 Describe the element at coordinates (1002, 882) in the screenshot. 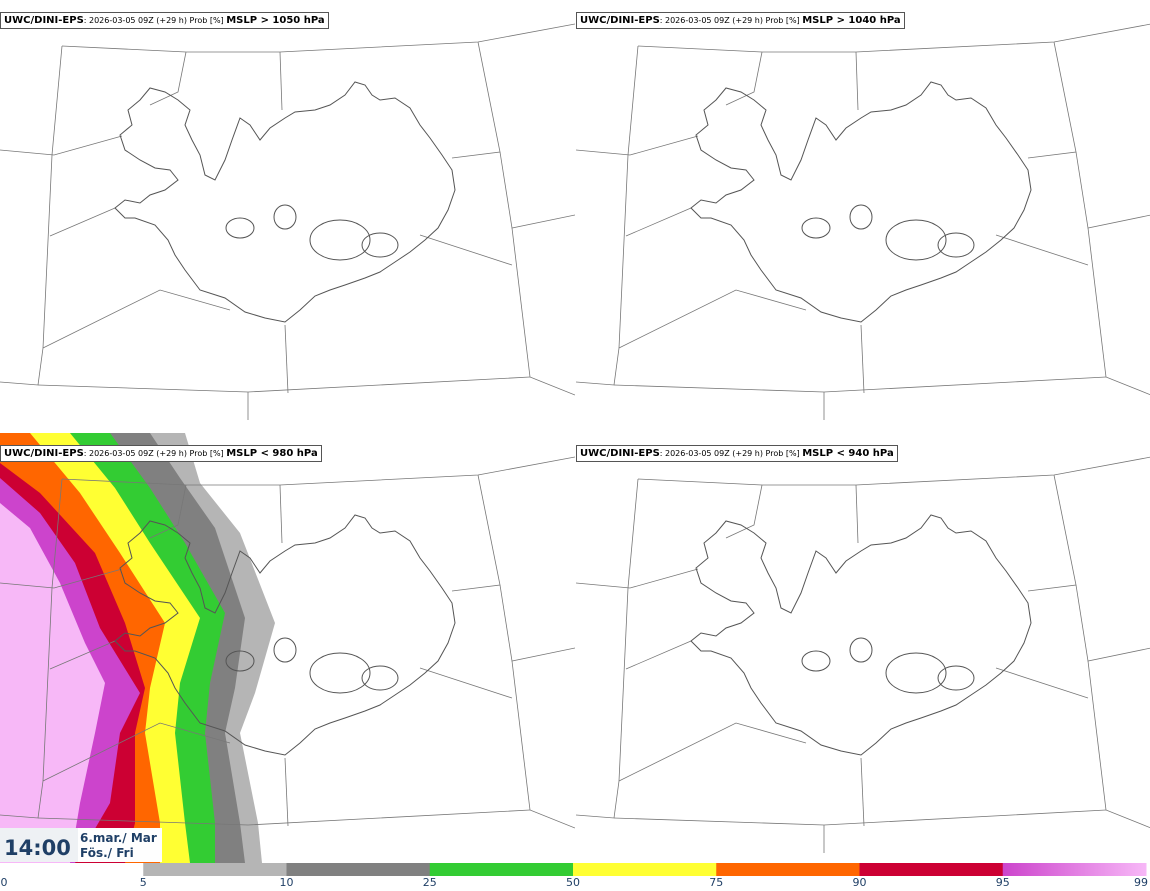

I see `colorbar-tick-label: 95` at that location.